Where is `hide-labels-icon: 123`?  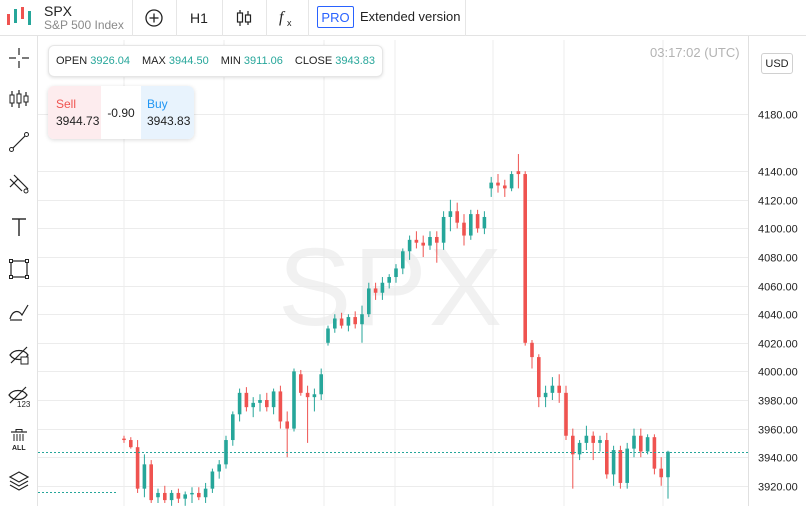
hide-labels-icon: 123 is located at coordinates (19, 397).